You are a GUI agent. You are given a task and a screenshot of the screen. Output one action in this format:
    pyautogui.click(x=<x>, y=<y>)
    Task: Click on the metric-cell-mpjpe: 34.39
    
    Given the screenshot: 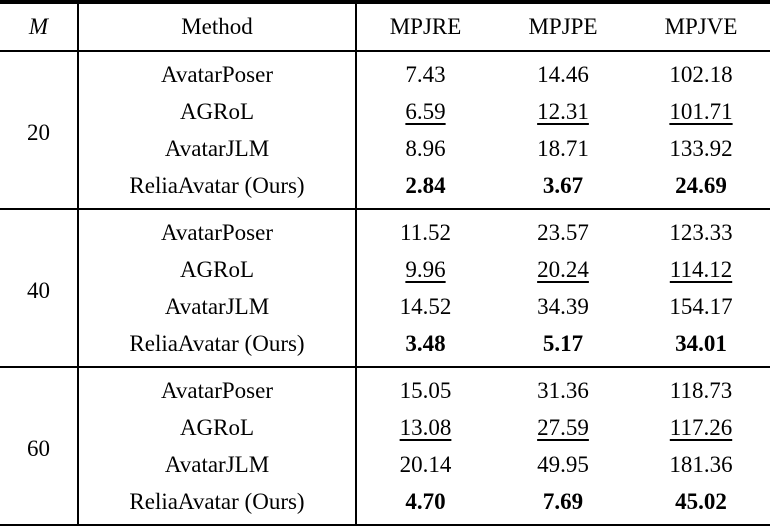 What is the action you would take?
    pyautogui.click(x=563, y=306)
    